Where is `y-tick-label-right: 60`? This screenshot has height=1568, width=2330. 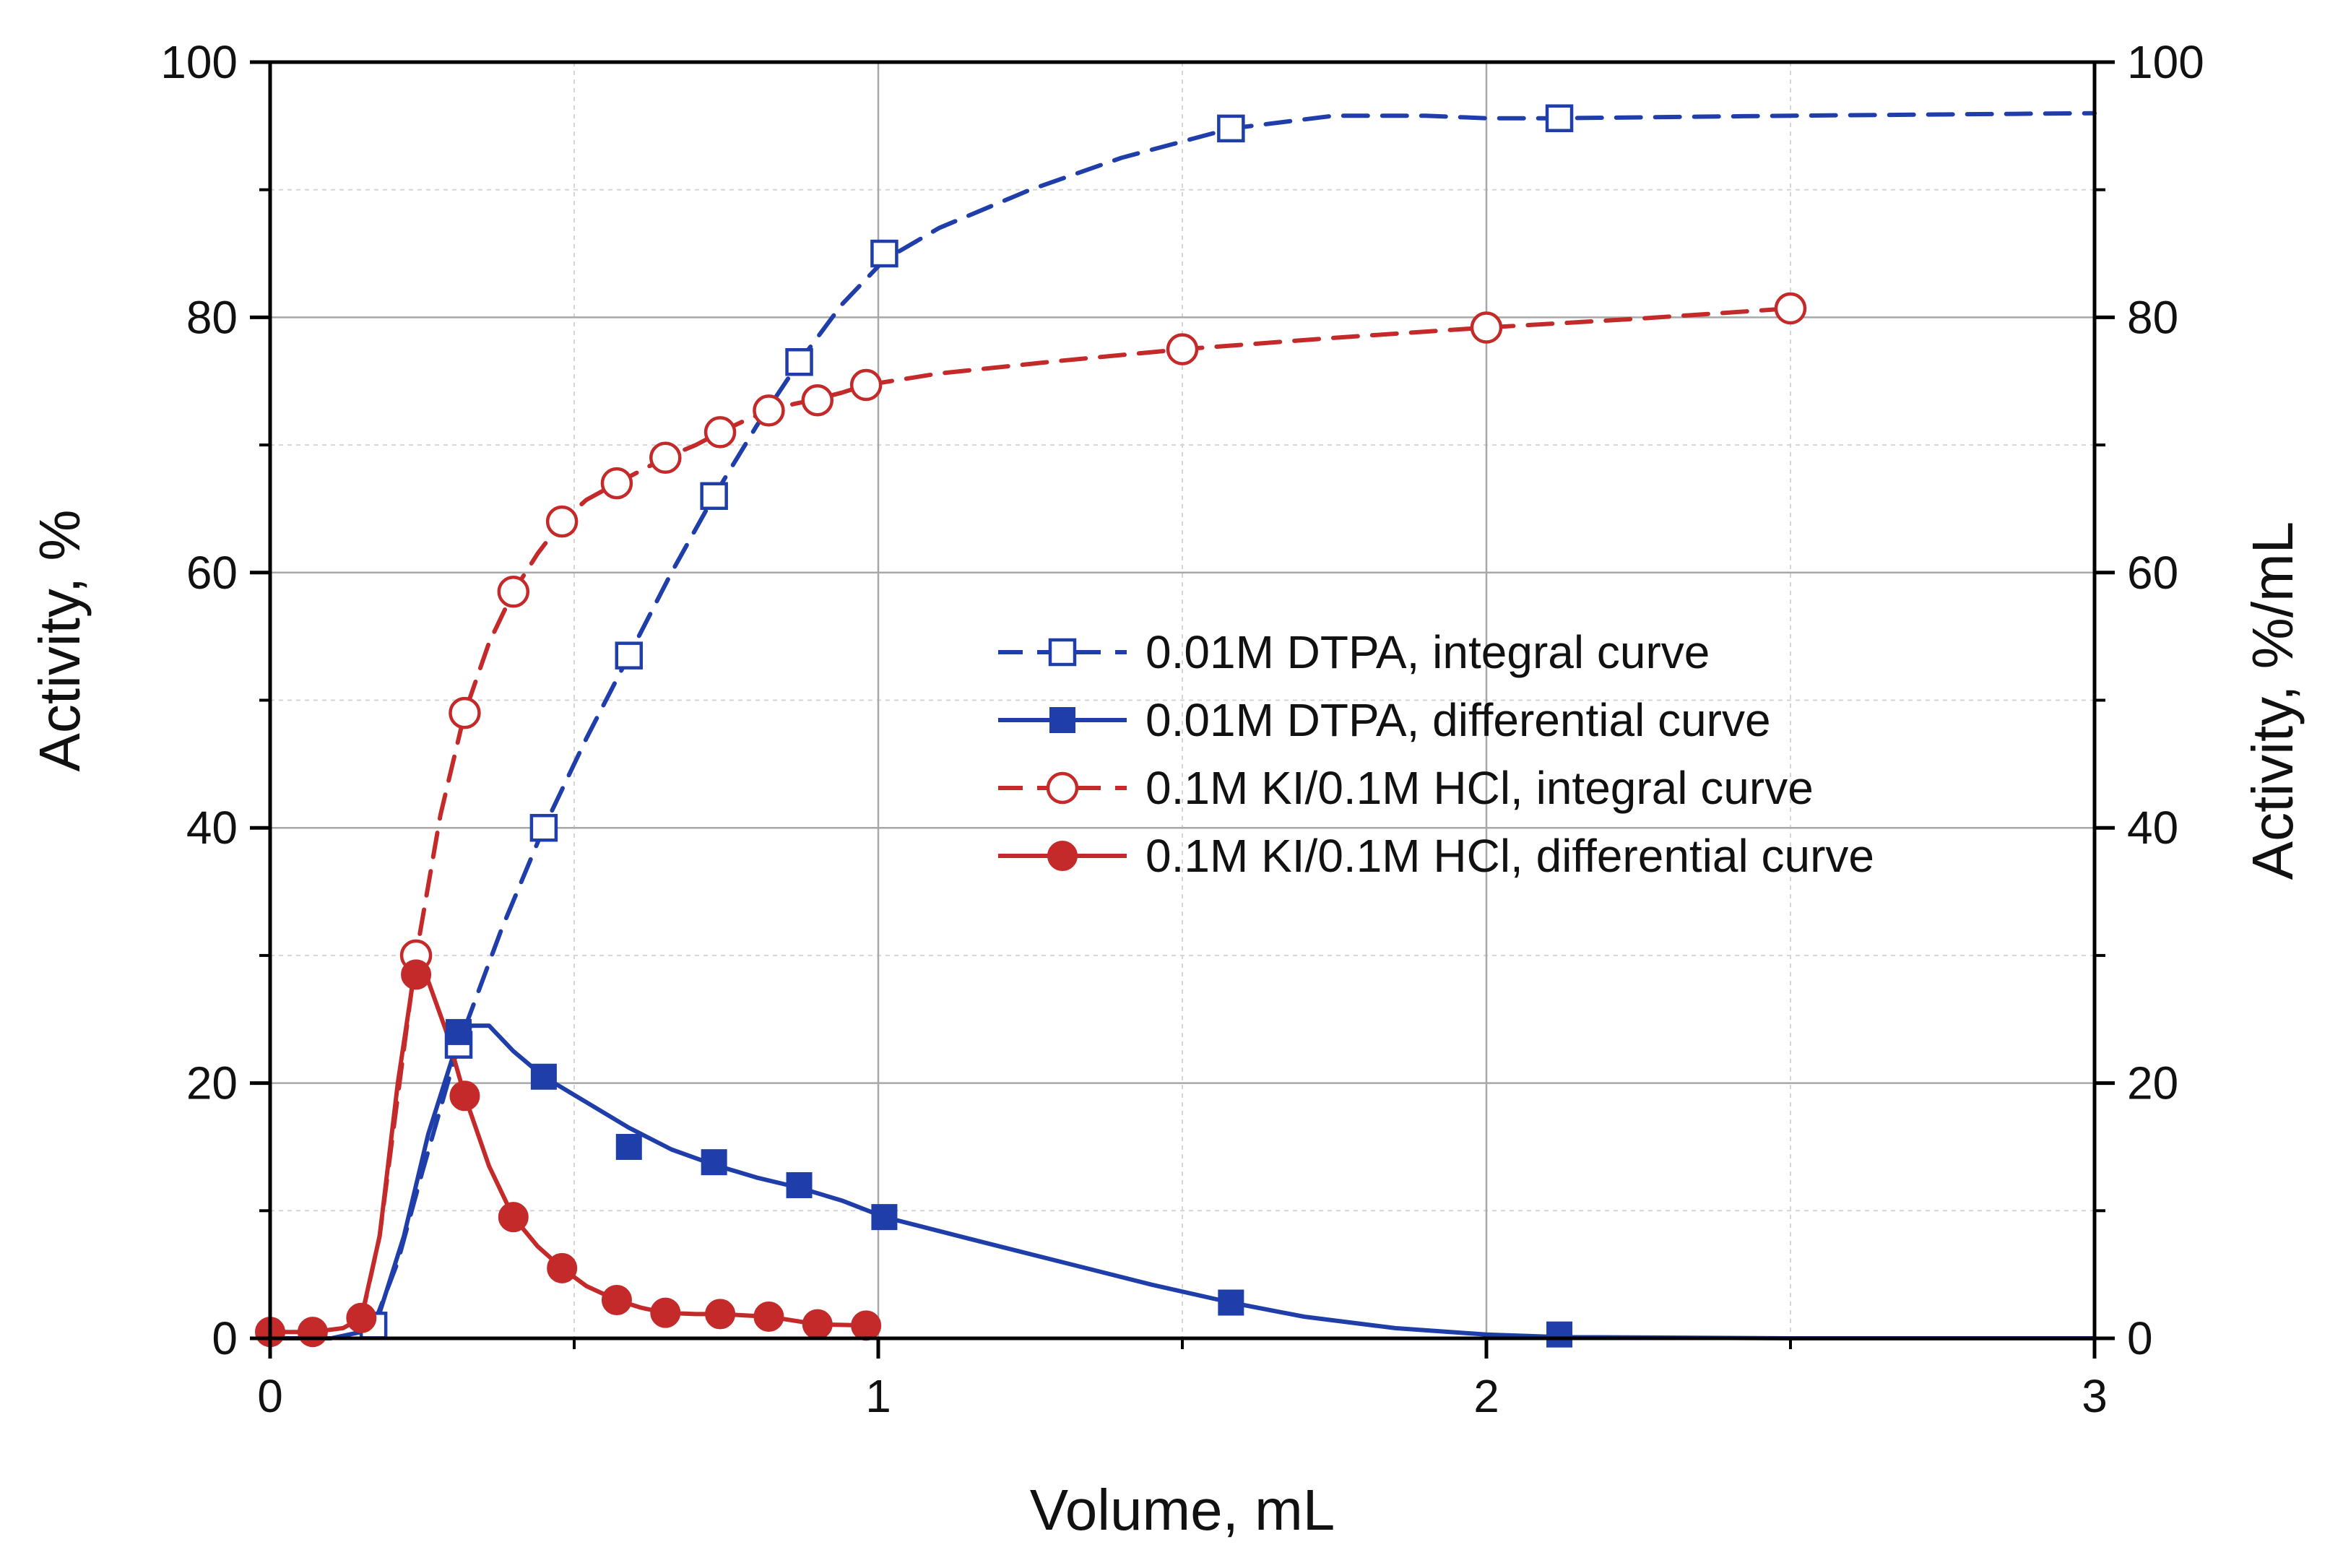 y-tick-label-right: 60 is located at coordinates (2152, 573).